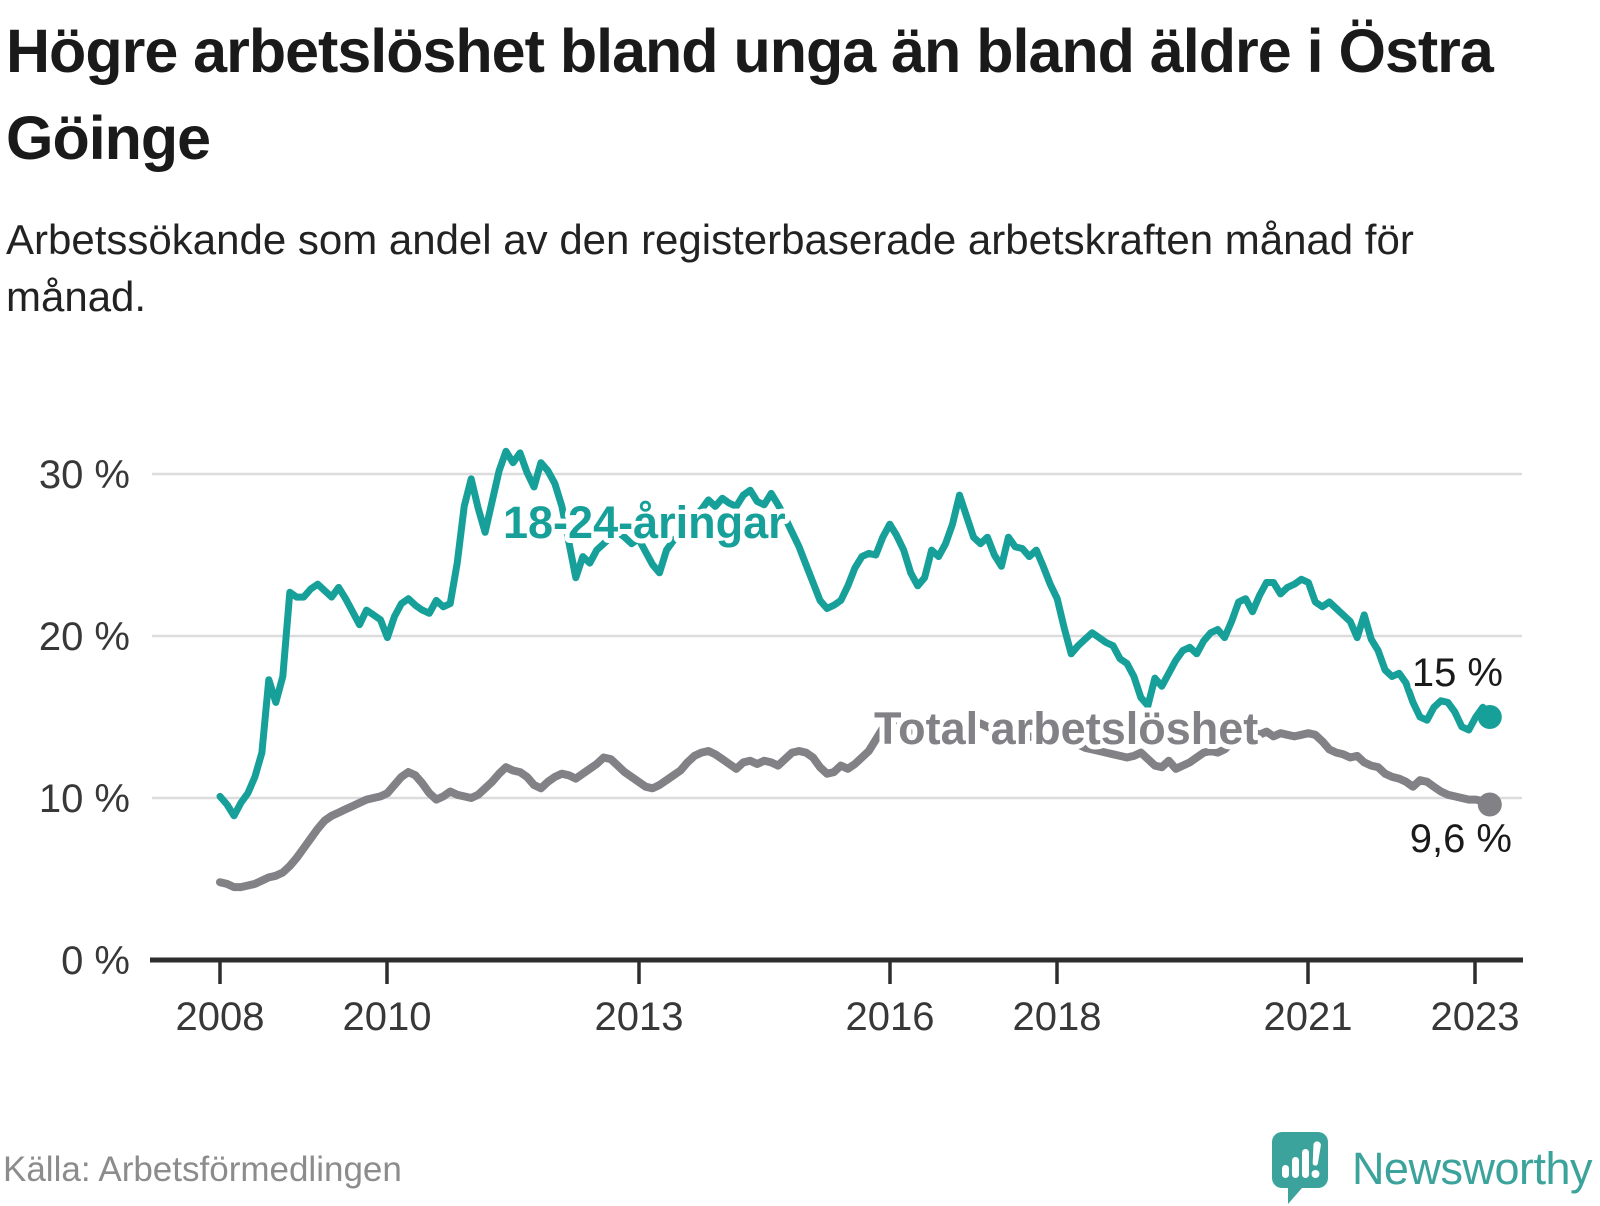 The height and width of the screenshot is (1206, 1600). What do you see at coordinates (387, 1017) in the screenshot?
I see `x-tick-label-2010: 2010` at bounding box center [387, 1017].